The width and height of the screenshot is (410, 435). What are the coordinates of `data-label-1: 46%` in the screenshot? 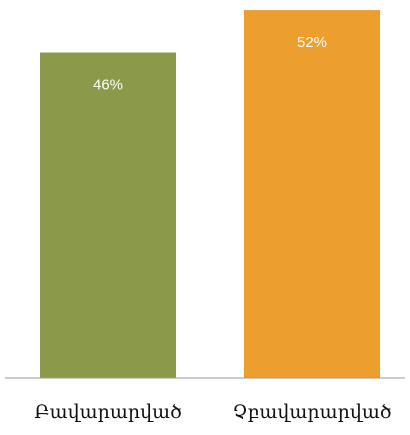 It's located at (108, 85).